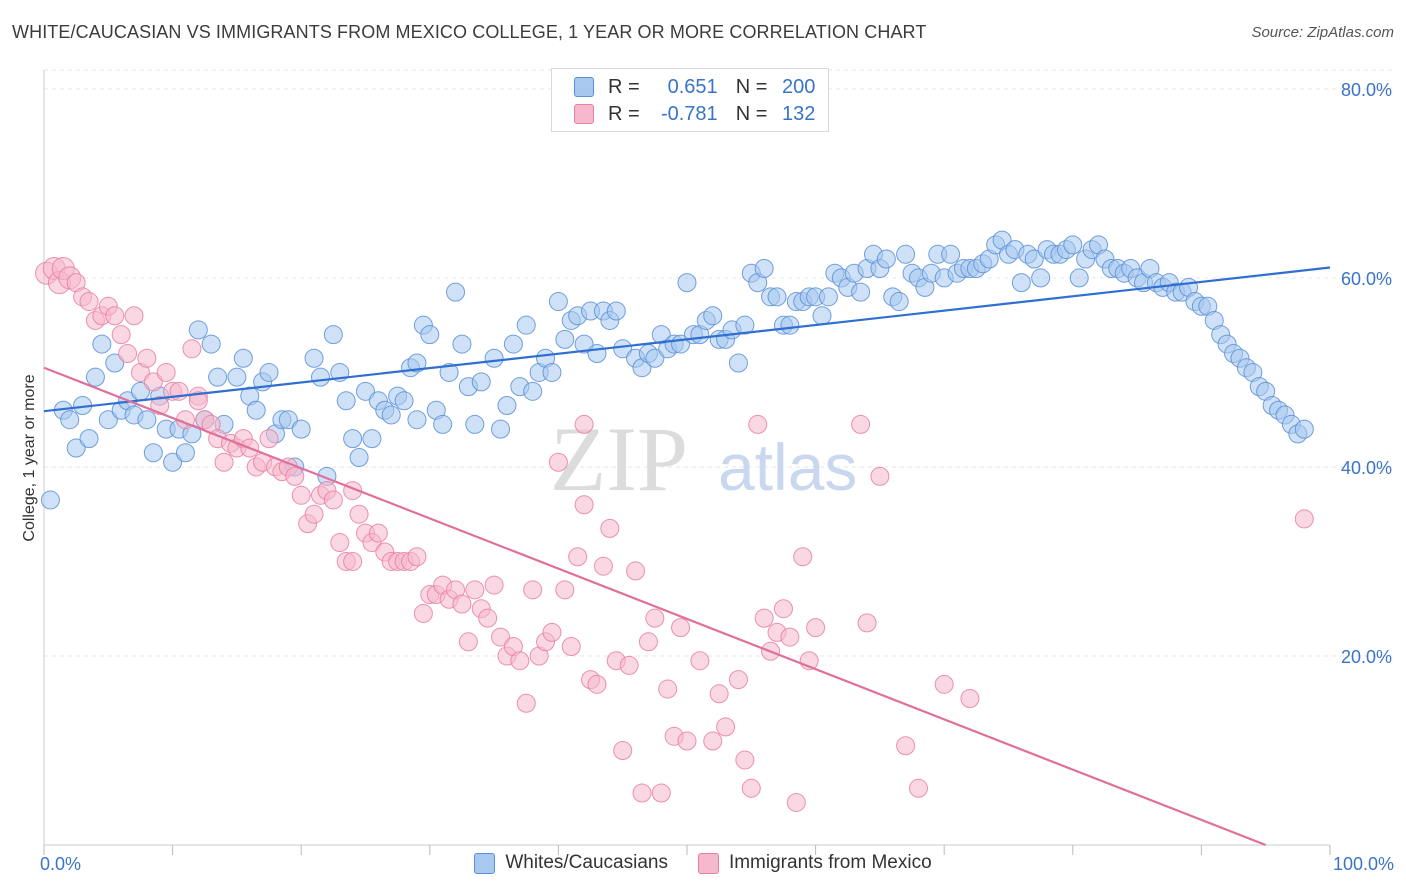 This screenshot has height=892, width=1406. What do you see at coordinates (584, 87) in the screenshot?
I see `legend-swatch-blue` at bounding box center [584, 87].